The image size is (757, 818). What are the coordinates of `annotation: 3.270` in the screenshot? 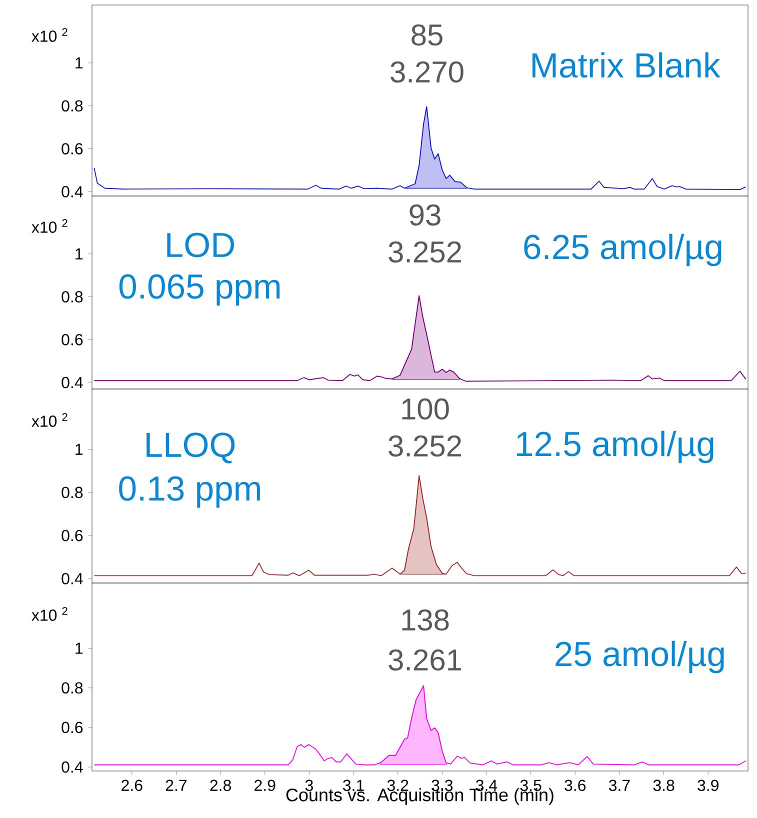 It's located at (427, 72).